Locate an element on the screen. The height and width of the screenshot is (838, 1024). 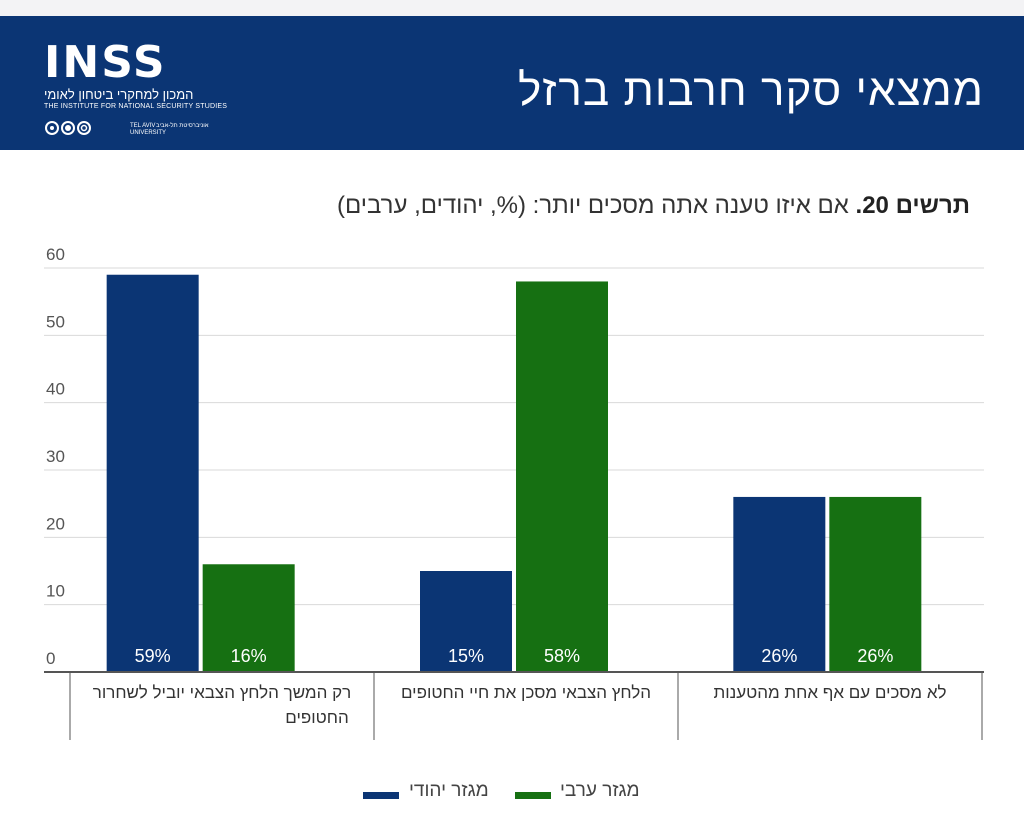
top-strip is located at coordinates (512, 8).